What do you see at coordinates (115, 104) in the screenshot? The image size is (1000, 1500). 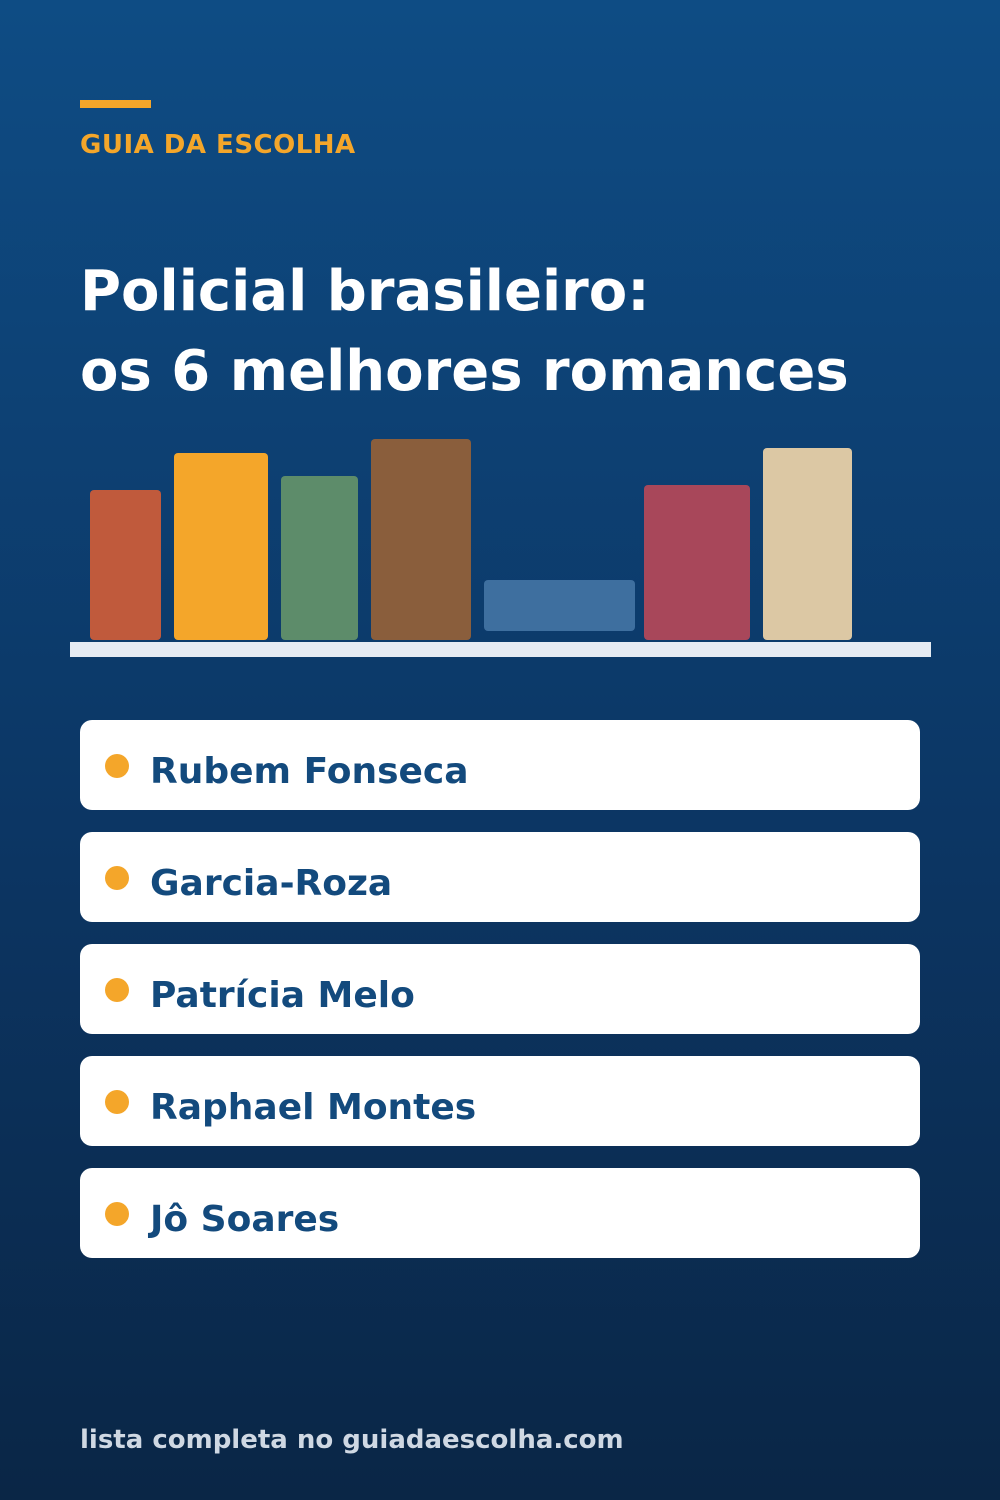 I see `accent-line` at bounding box center [115, 104].